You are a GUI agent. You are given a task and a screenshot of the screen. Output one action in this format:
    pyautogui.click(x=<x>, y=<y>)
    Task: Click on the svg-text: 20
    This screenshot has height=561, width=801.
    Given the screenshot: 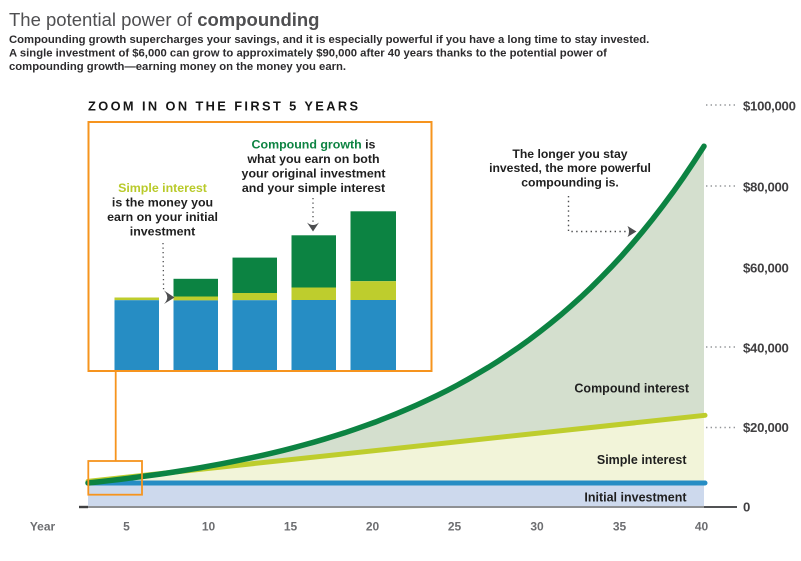 What is the action you would take?
    pyautogui.click(x=373, y=527)
    